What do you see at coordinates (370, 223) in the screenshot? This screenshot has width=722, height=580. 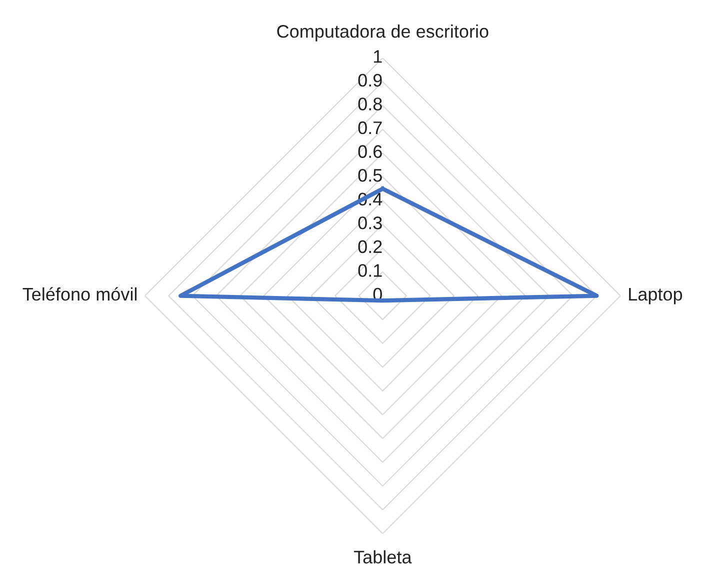 I see `y-tick-label: 0.3` at bounding box center [370, 223].